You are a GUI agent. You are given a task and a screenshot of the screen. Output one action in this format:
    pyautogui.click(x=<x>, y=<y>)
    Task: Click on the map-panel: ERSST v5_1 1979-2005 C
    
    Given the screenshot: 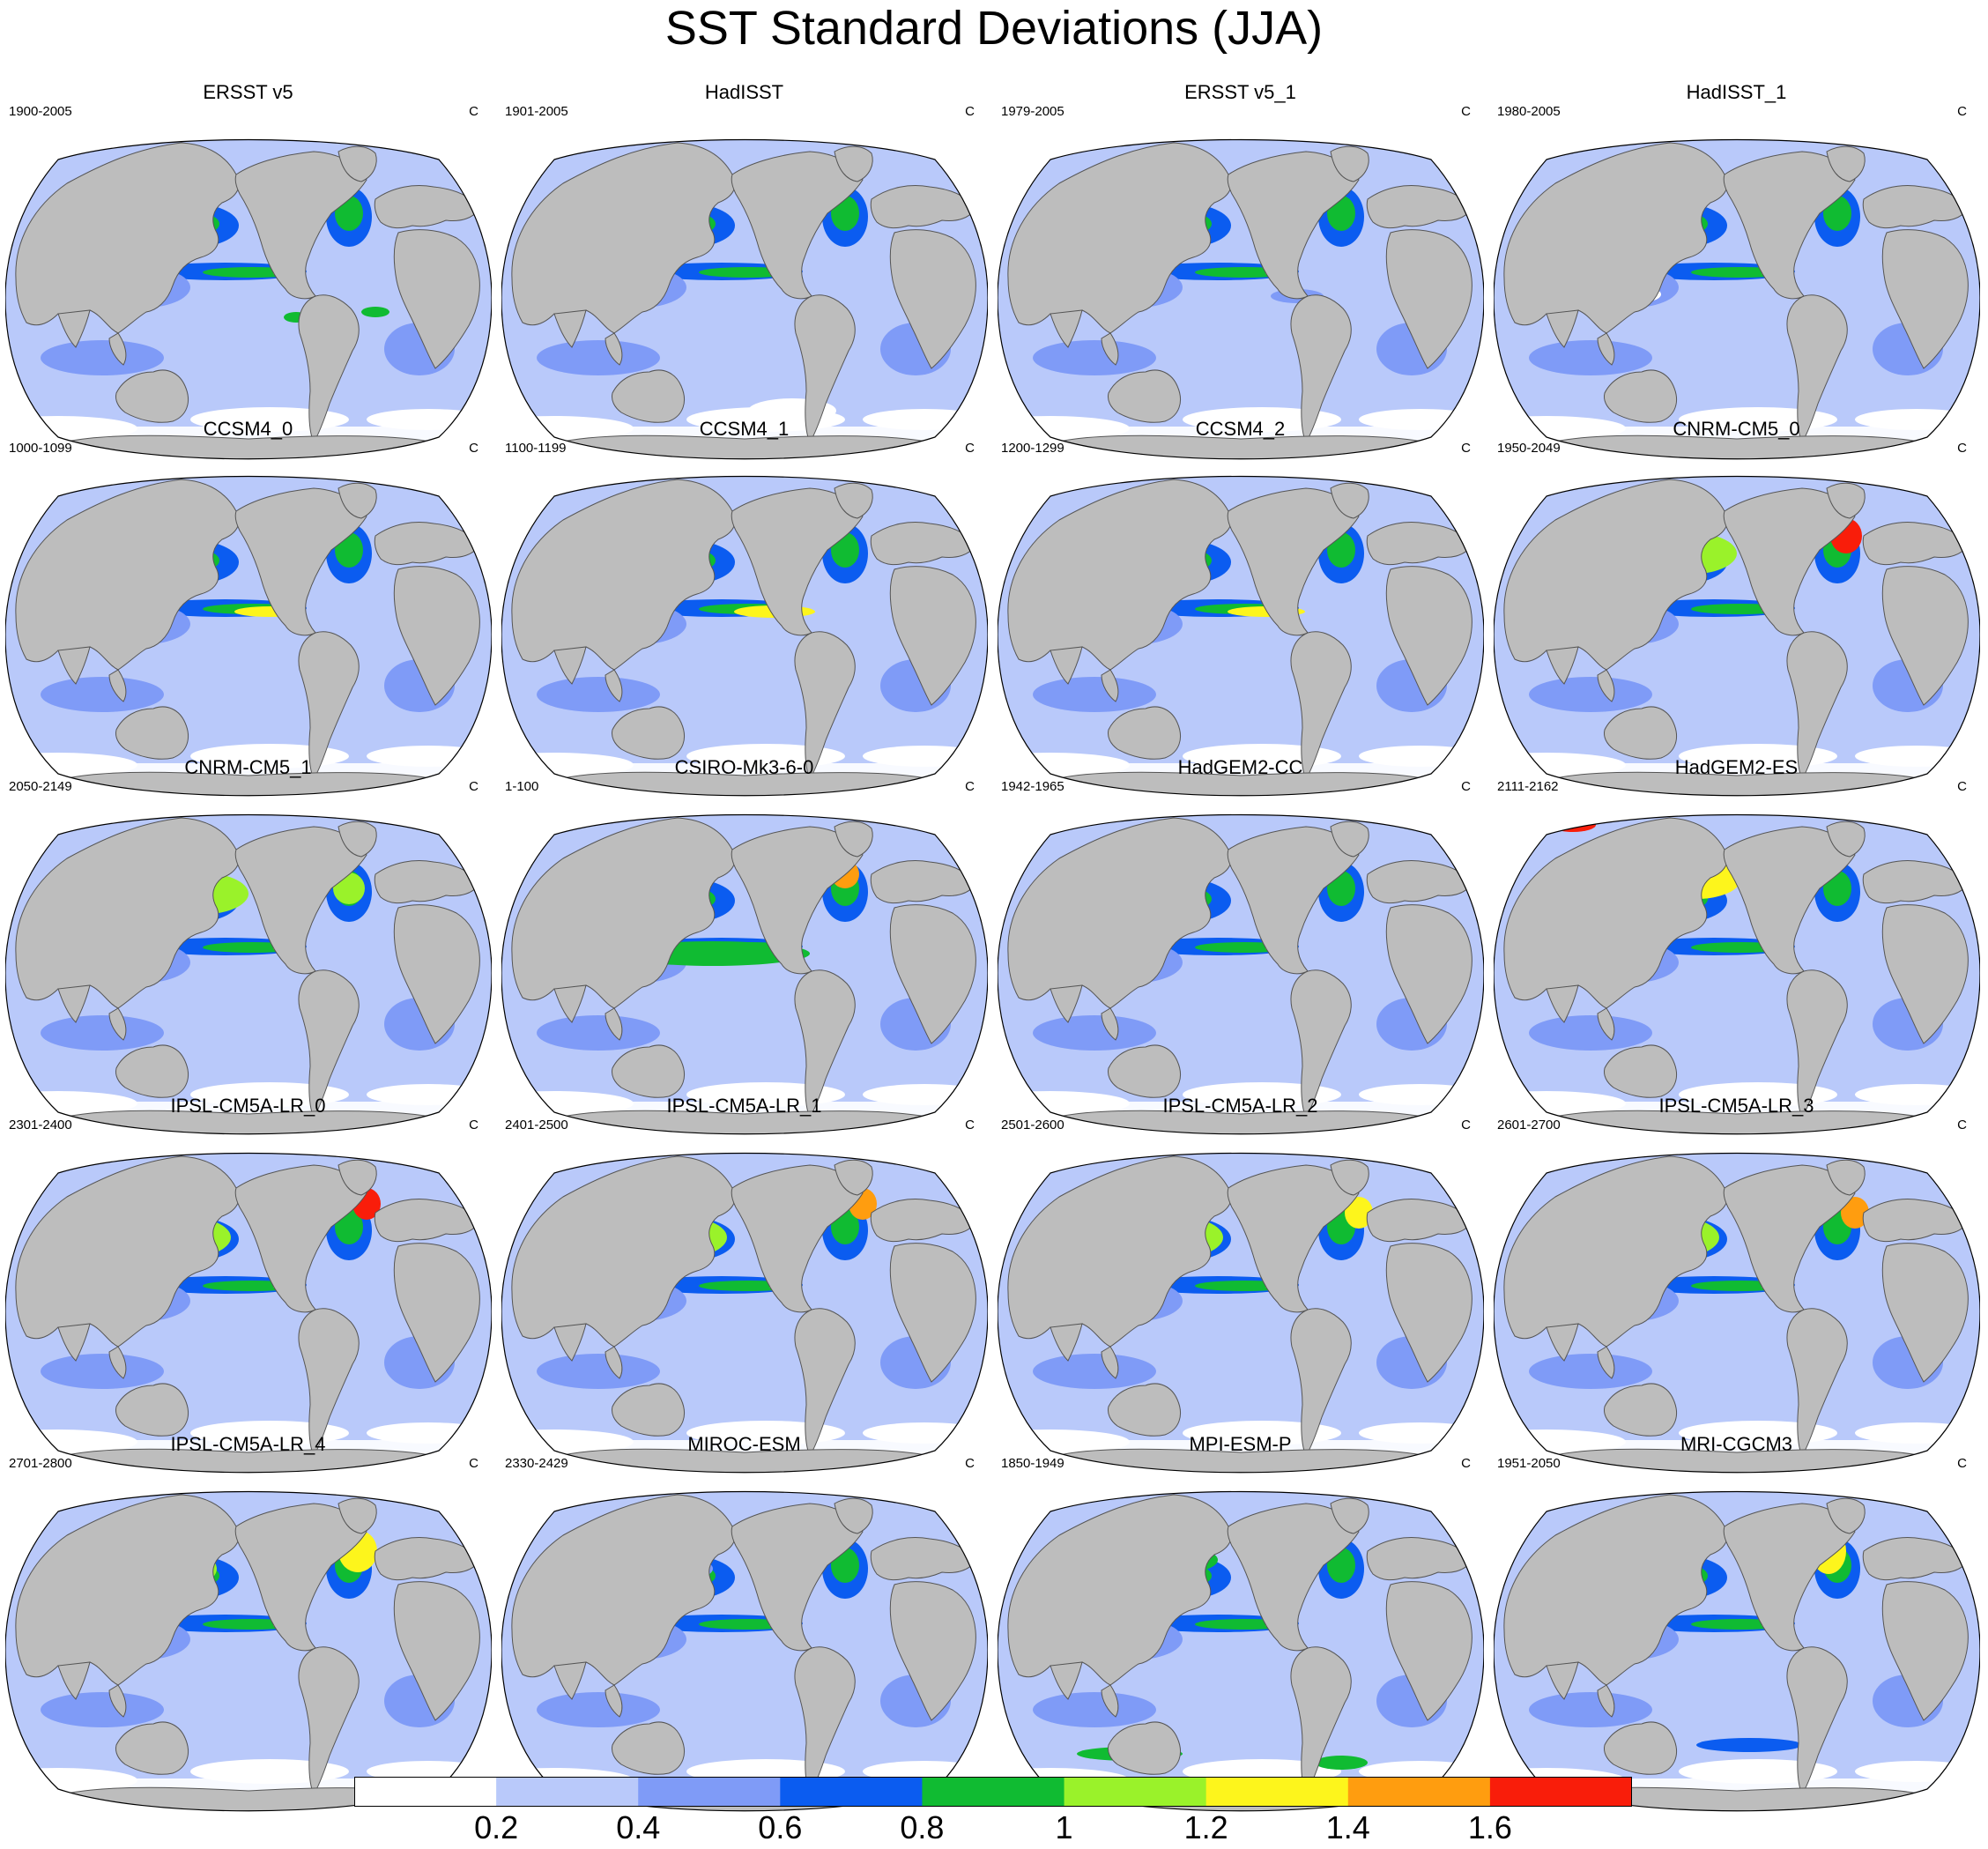 What is the action you would take?
    pyautogui.click(x=1240, y=280)
    